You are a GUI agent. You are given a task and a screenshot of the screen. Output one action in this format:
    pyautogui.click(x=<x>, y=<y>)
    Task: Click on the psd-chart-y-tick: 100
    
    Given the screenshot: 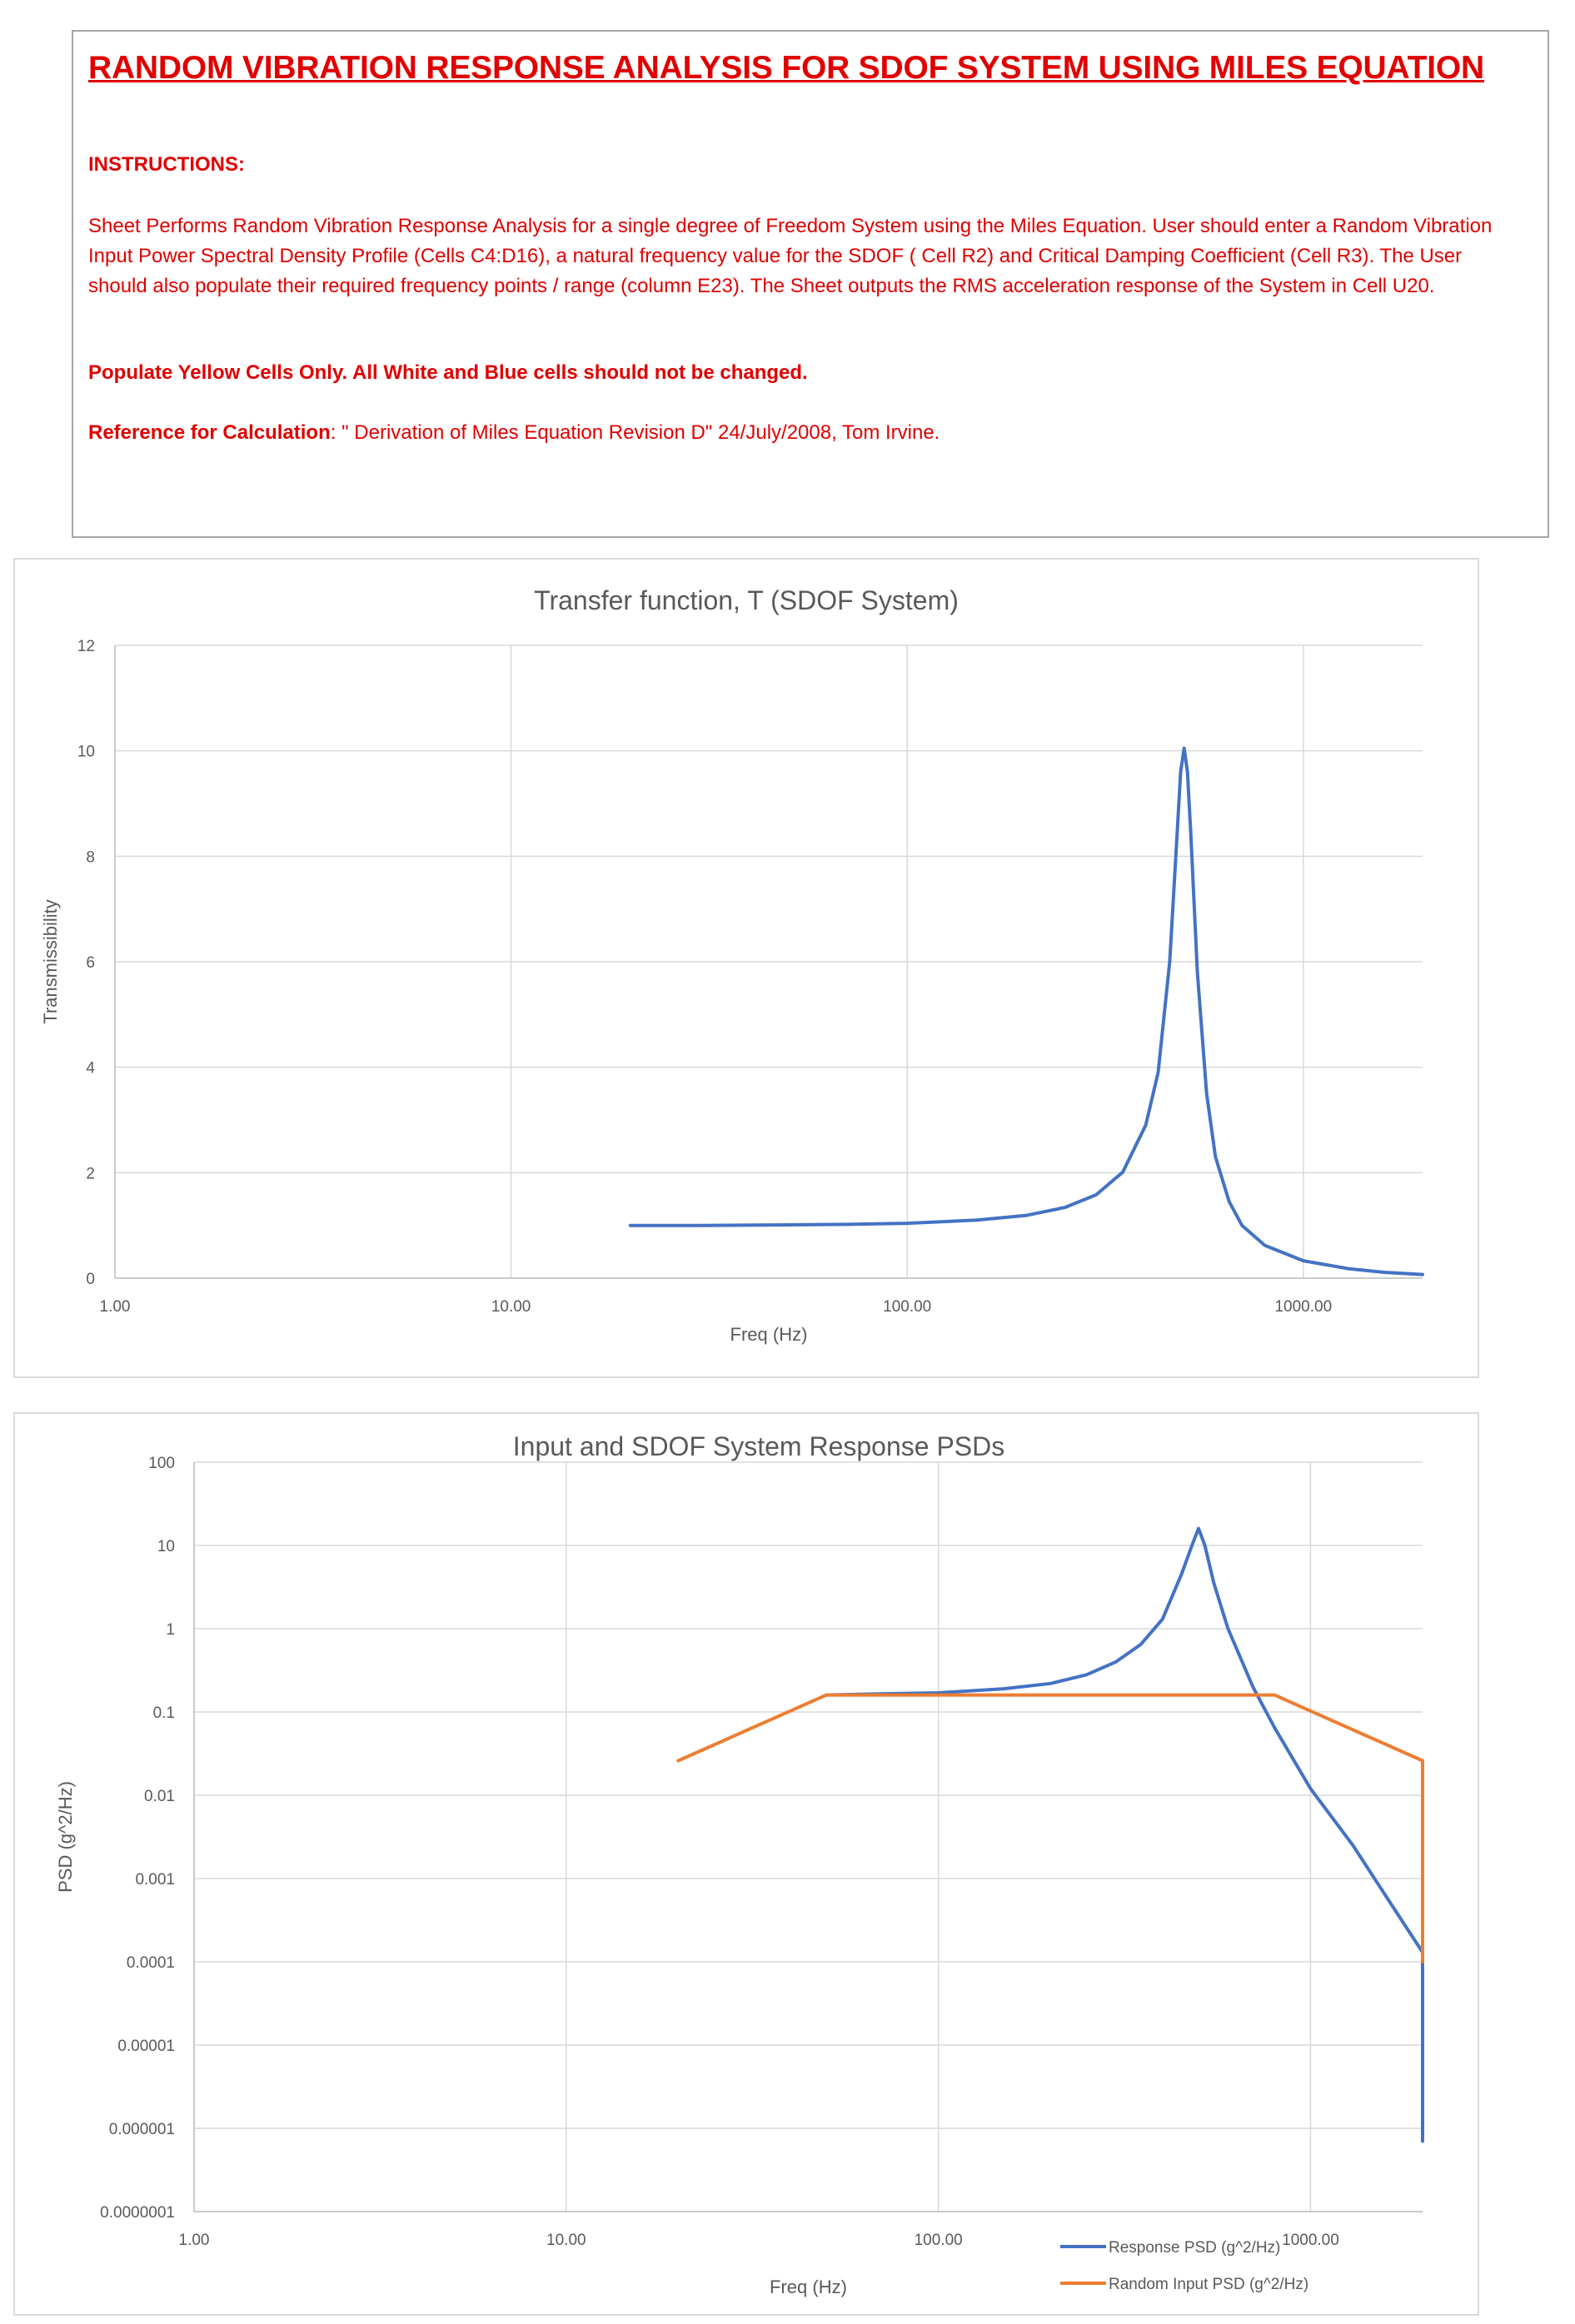 What is the action you would take?
    pyautogui.click(x=161, y=1463)
    